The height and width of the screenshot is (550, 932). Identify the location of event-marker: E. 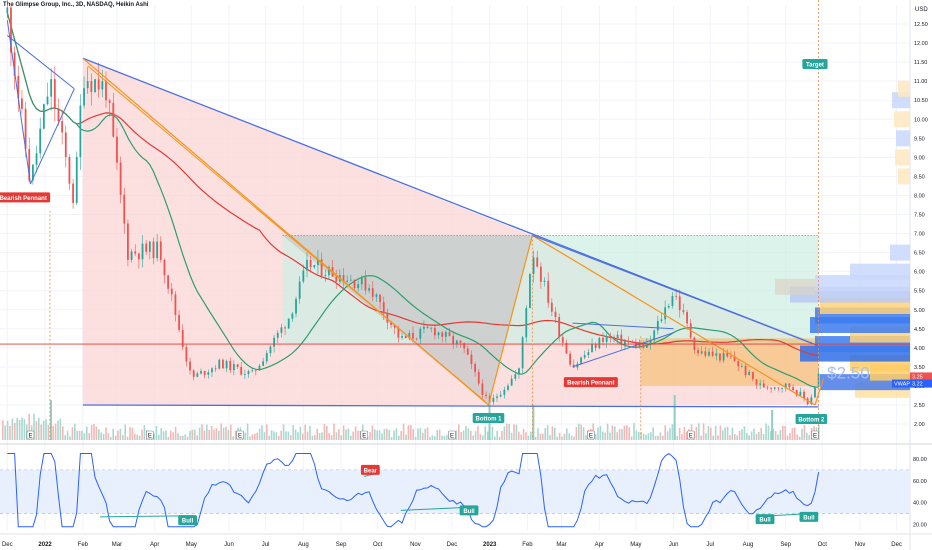
(150, 437).